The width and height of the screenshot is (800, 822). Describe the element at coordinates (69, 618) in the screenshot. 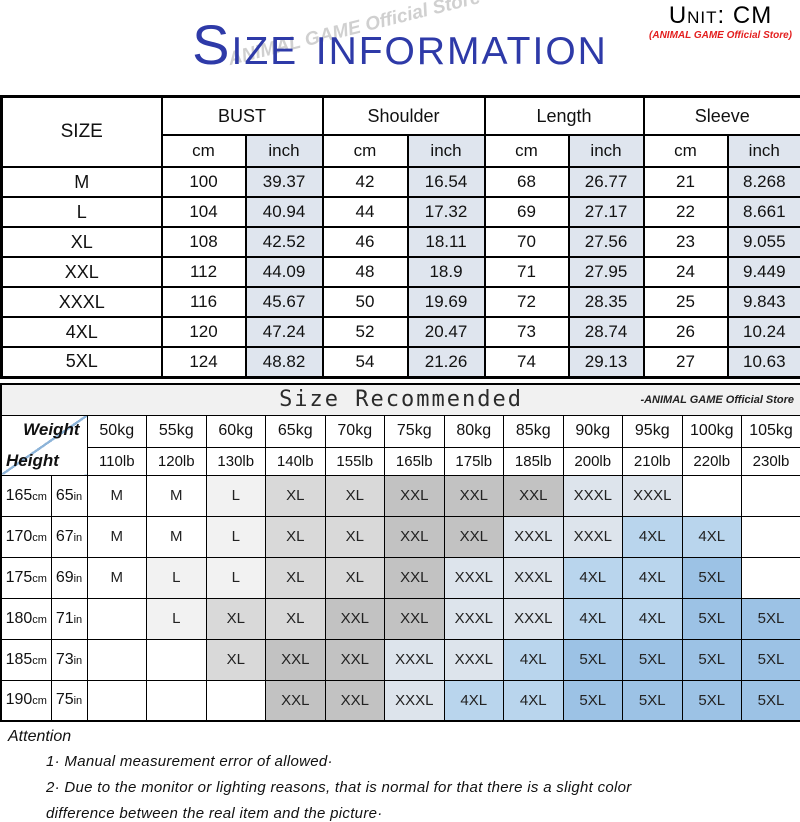

I see `height-in-cell: 71in` at that location.